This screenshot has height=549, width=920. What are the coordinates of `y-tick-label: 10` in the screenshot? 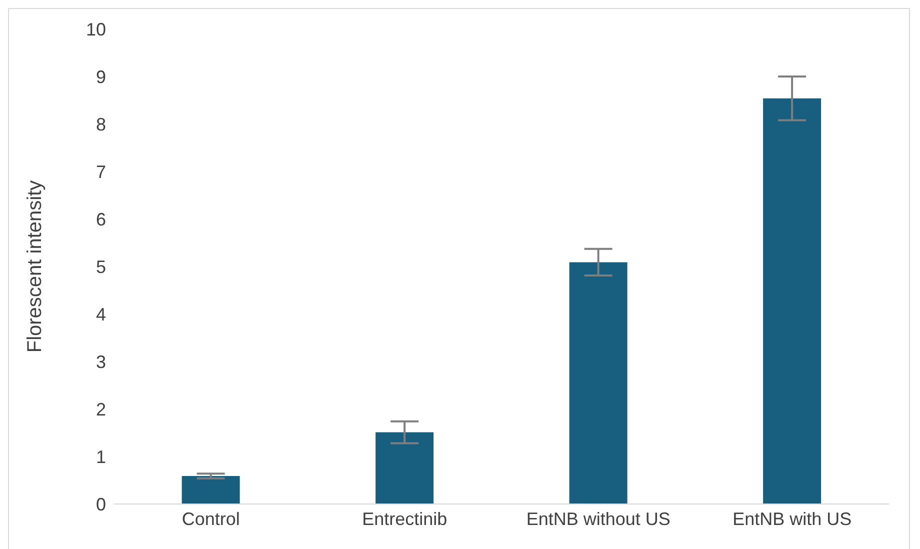 It's located at (96, 29).